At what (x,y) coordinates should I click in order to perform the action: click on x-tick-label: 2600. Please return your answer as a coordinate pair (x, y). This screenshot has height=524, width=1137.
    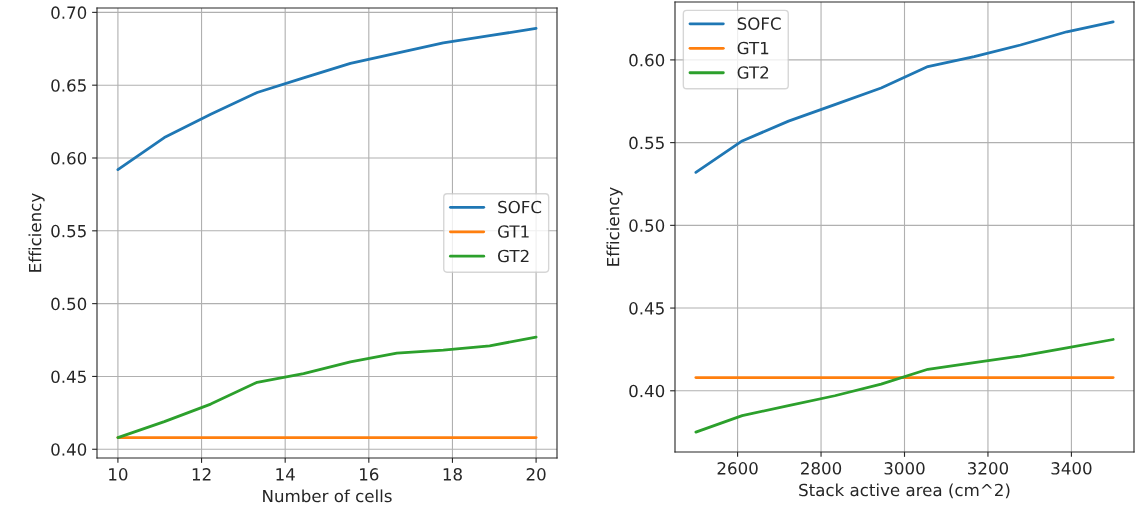
    Looking at the image, I should click on (737, 468).